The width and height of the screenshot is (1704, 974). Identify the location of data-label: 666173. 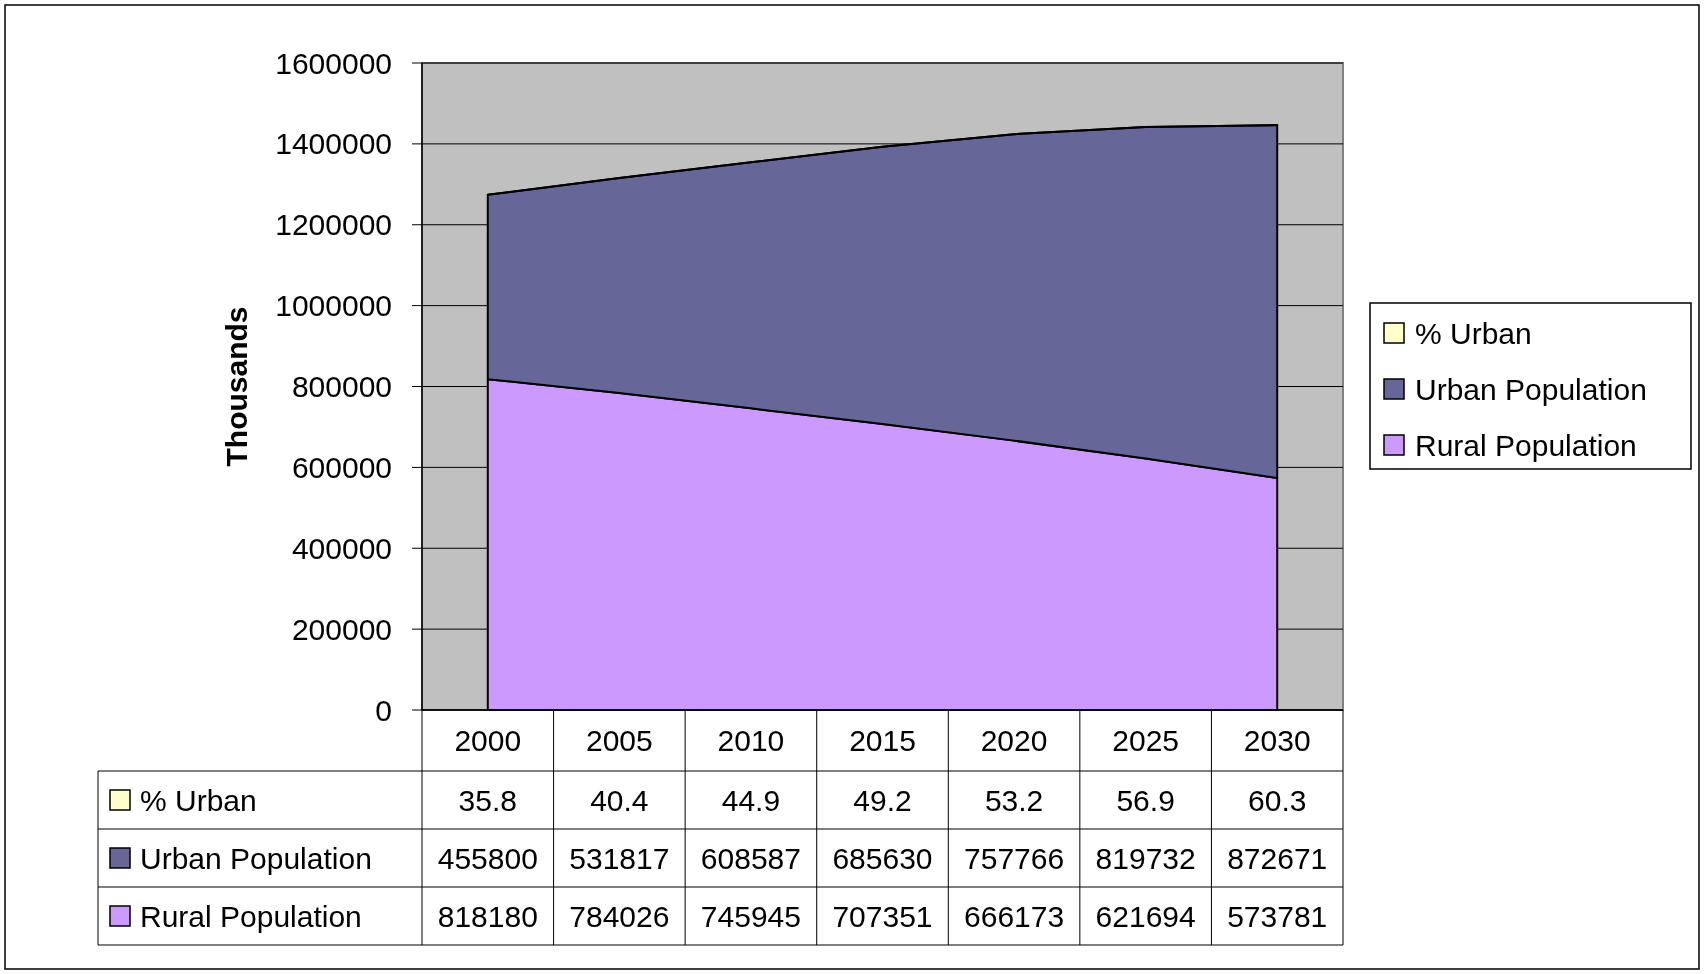
(1014, 916).